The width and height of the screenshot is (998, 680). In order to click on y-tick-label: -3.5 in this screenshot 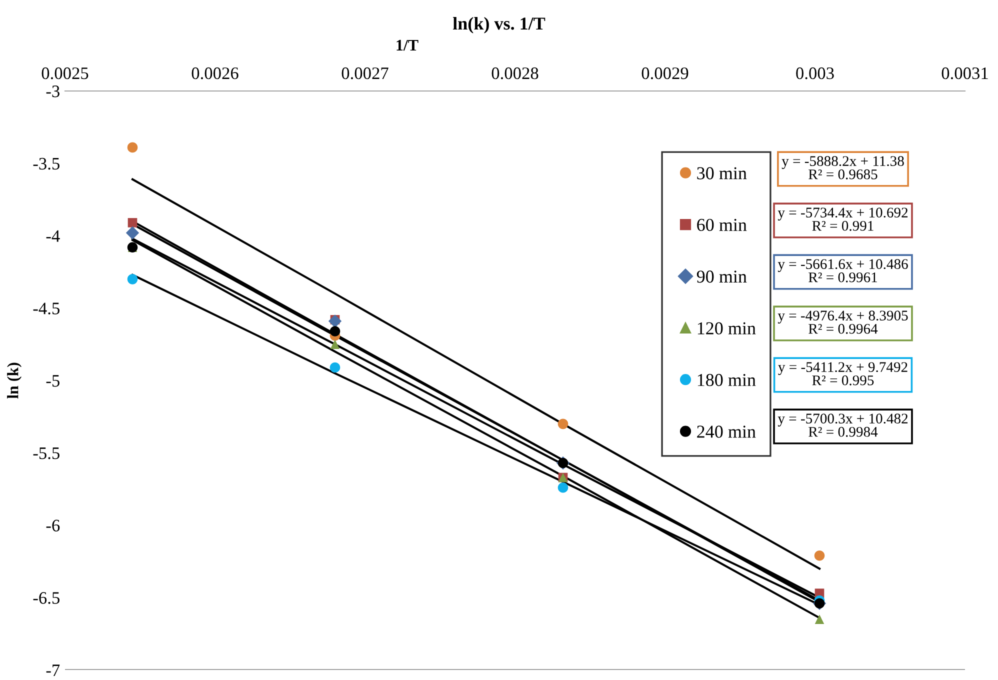, I will do `click(46, 164)`.